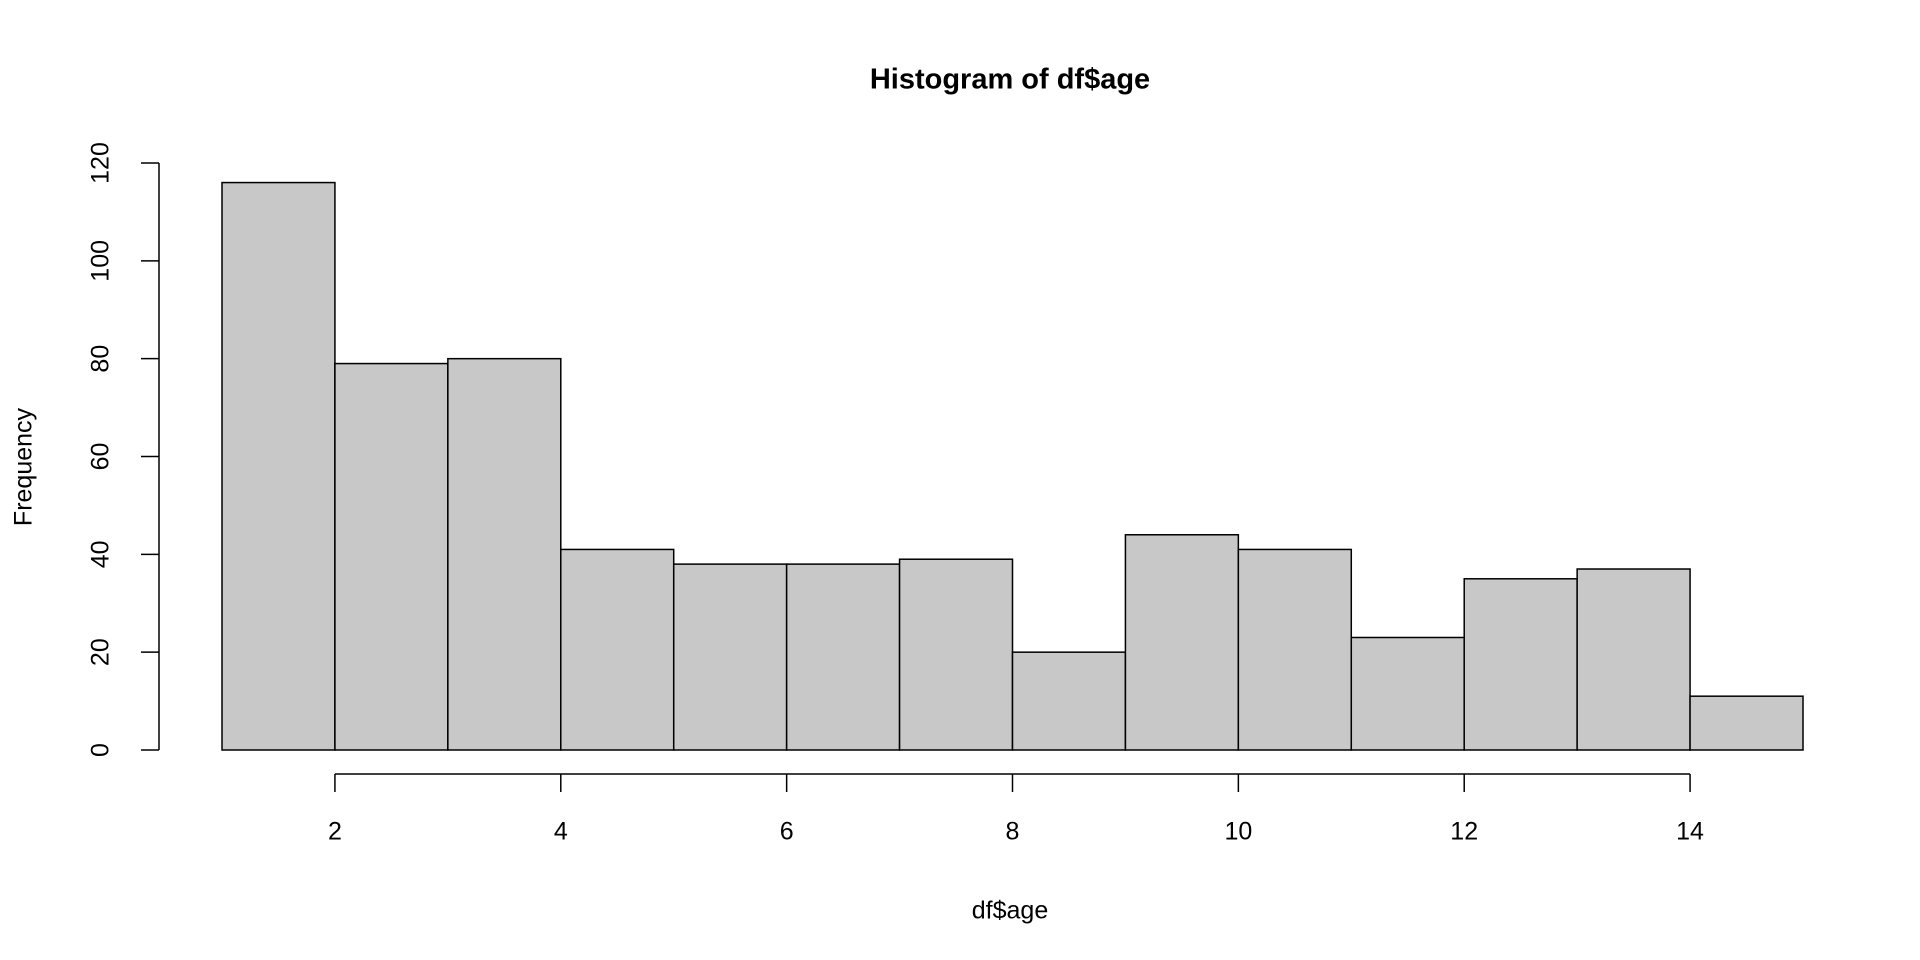 This screenshot has height=960, width=1920. Describe the element at coordinates (101, 554) in the screenshot. I see `y-tick-label: 40` at that location.